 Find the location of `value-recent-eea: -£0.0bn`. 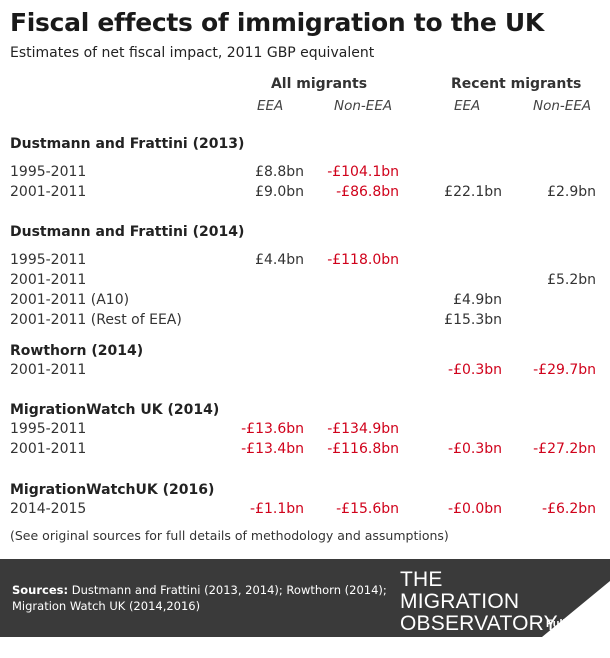

value-recent-eea: -£0.0bn is located at coordinates (475, 509).